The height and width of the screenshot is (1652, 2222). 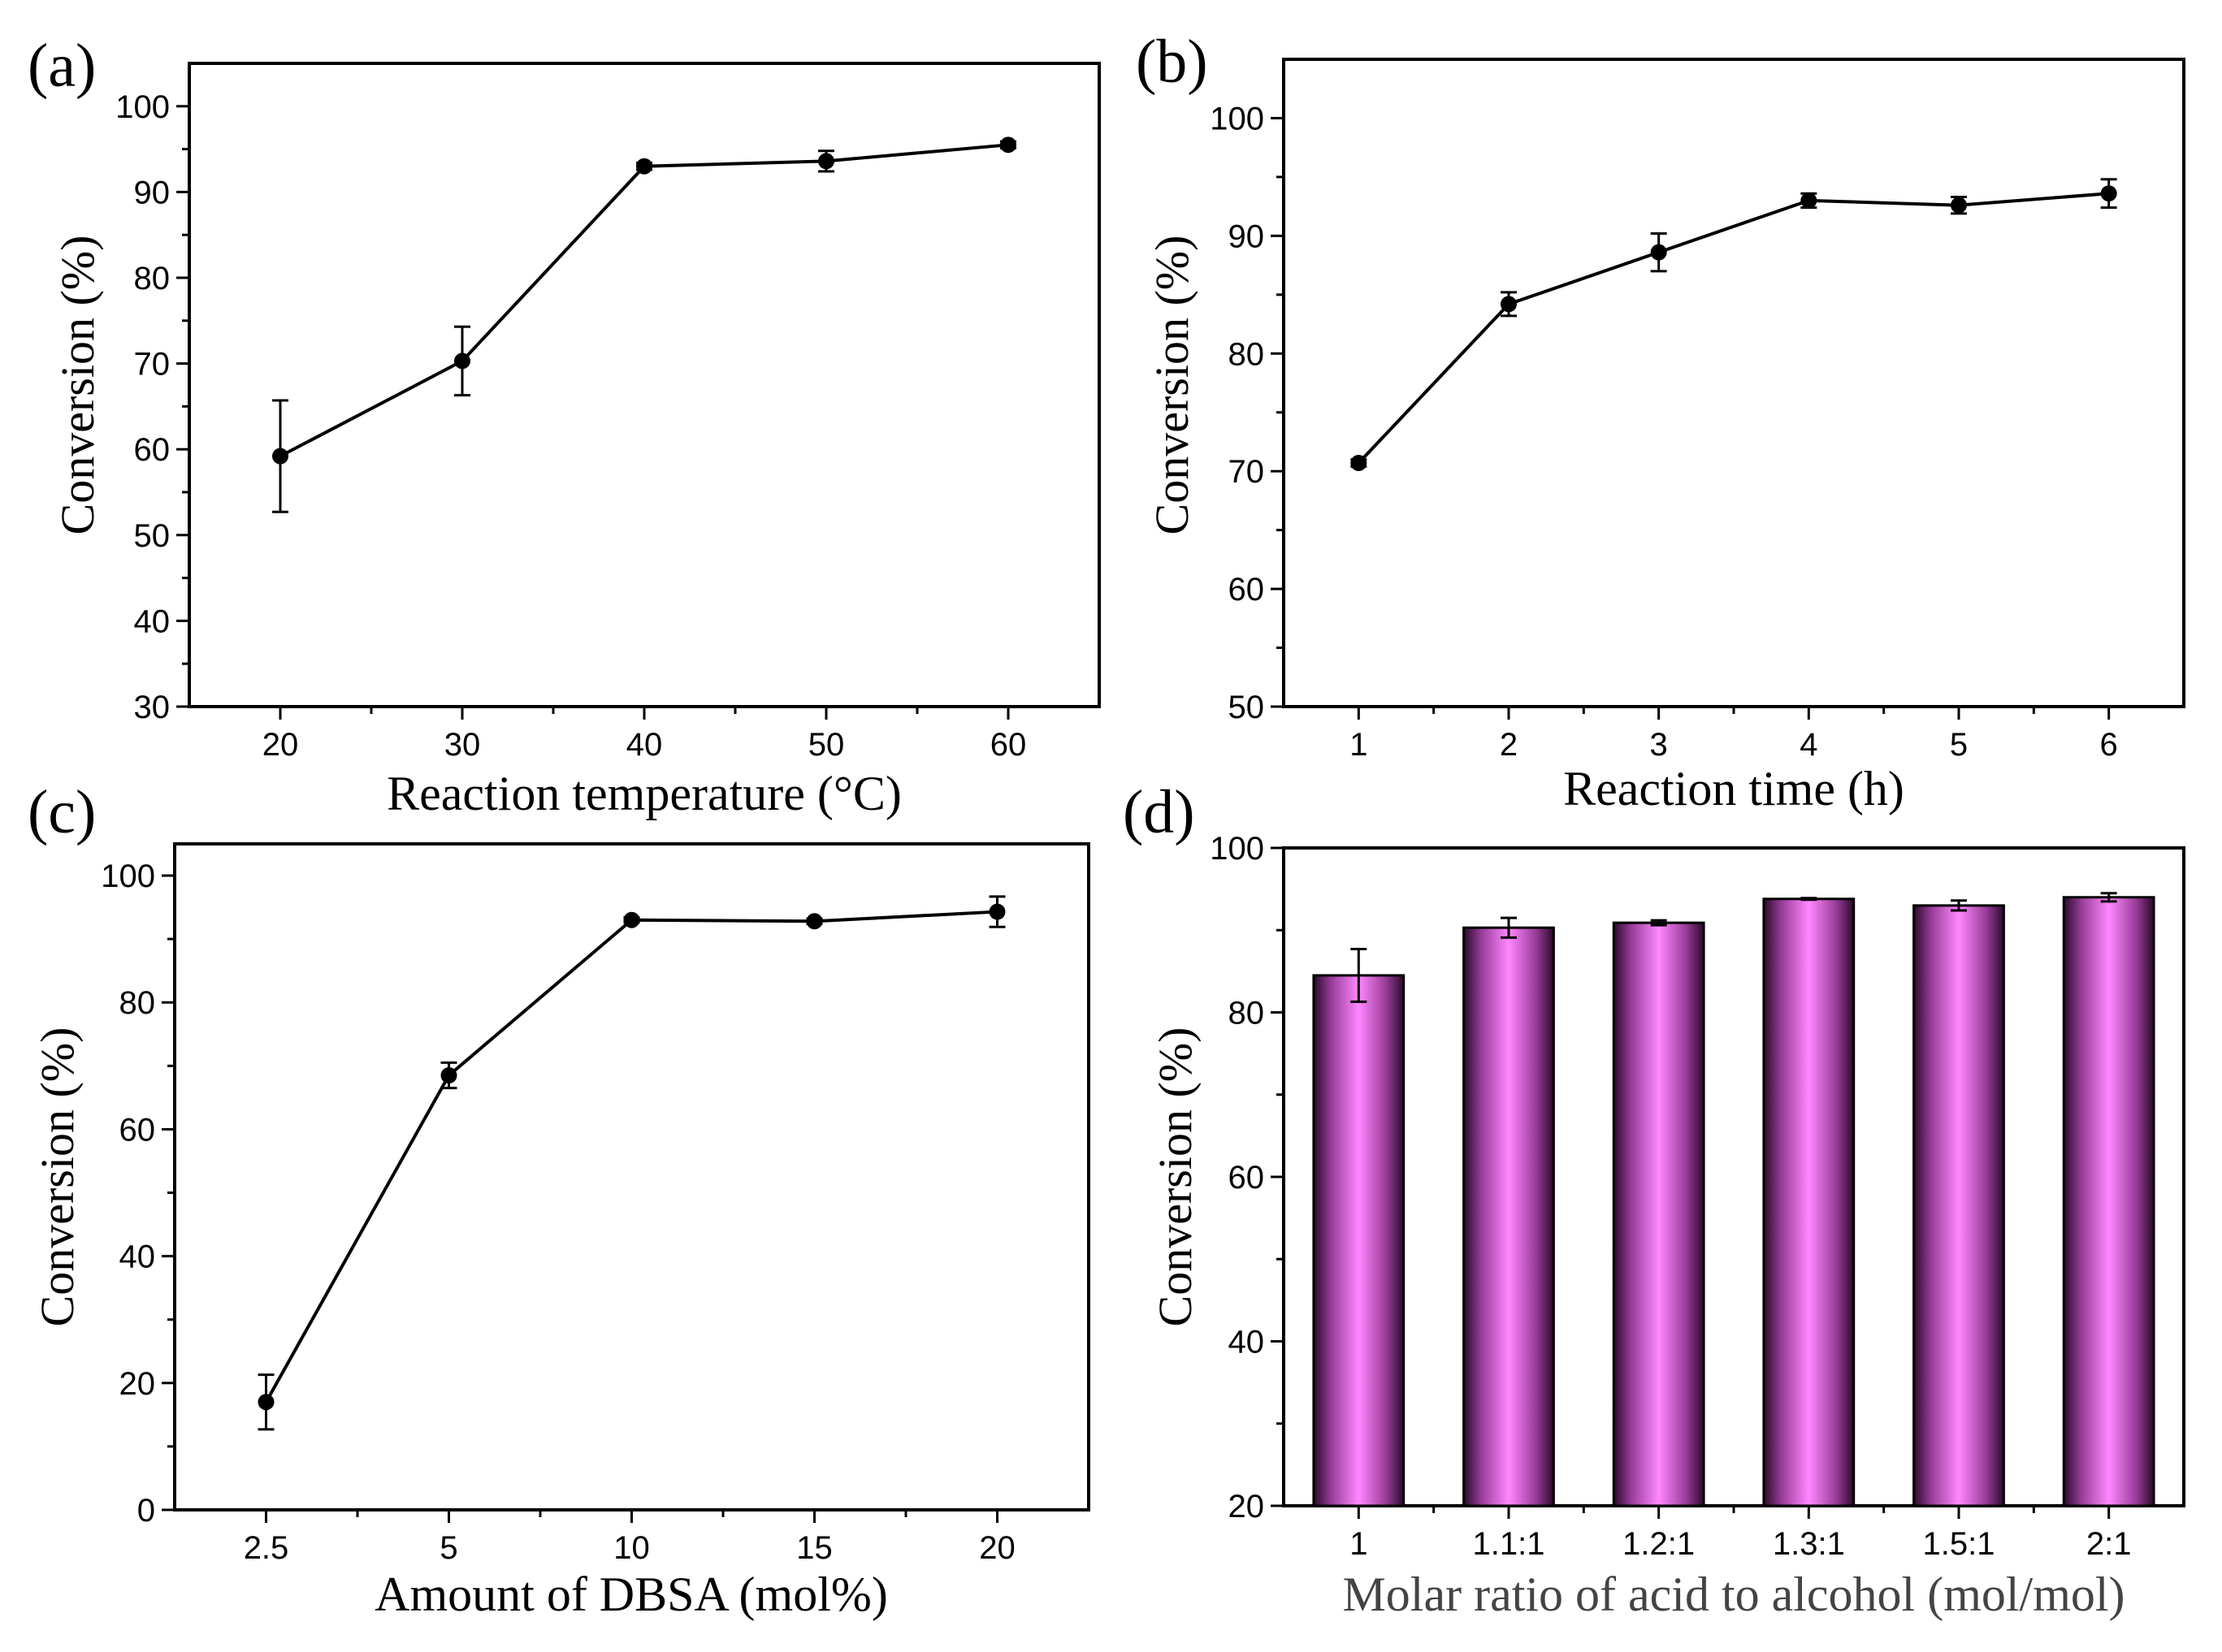 What do you see at coordinates (1733, 789) in the screenshot?
I see `panel-b-x-axis-title: Reaction time (h)` at bounding box center [1733, 789].